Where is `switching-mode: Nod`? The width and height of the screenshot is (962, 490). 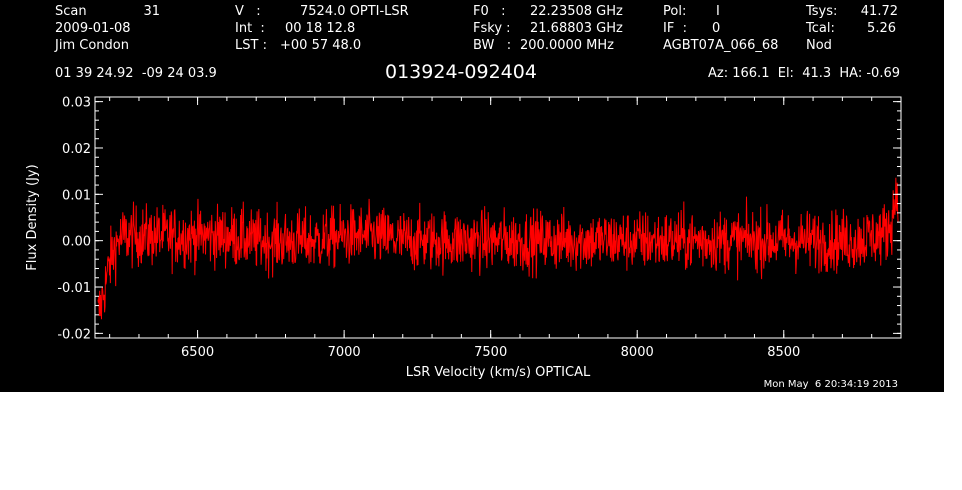
switching-mode: Nod is located at coordinates (819, 45).